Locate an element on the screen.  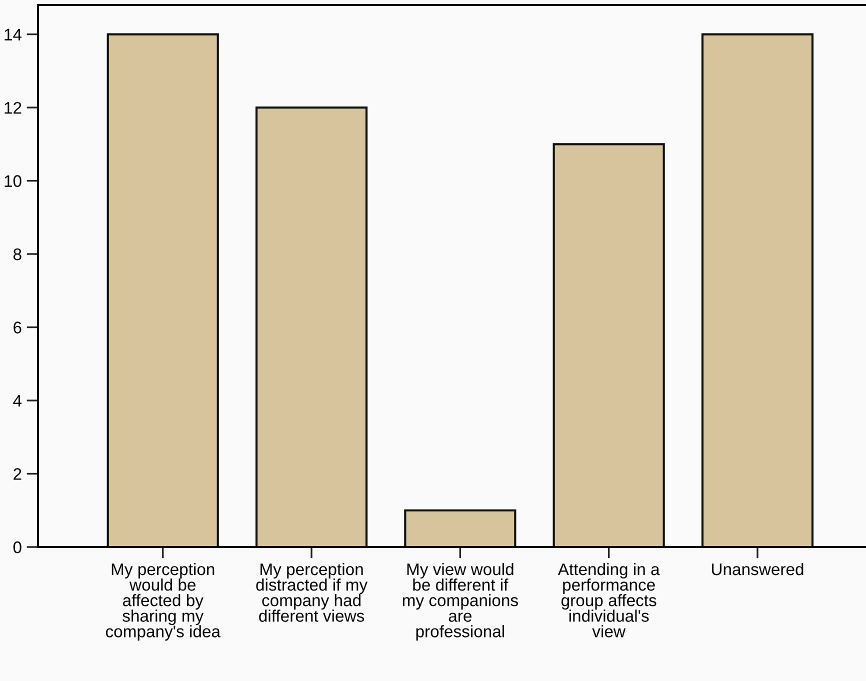
x-tick-label: Unanswered is located at coordinates (758, 569).